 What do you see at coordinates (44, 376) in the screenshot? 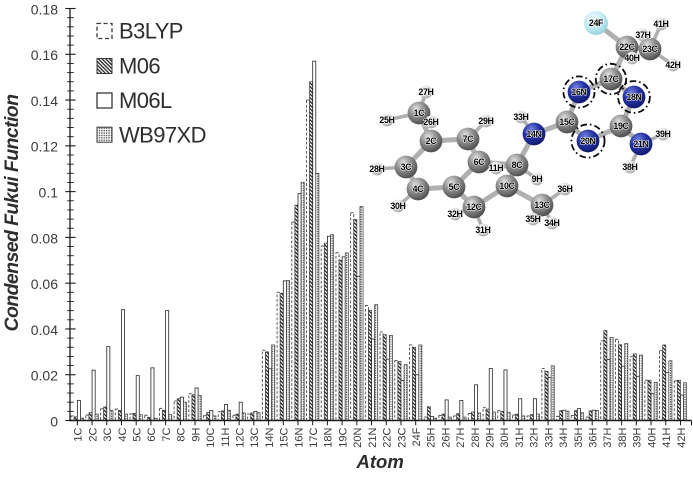
I see `svg-text: 0.02` at bounding box center [44, 376].